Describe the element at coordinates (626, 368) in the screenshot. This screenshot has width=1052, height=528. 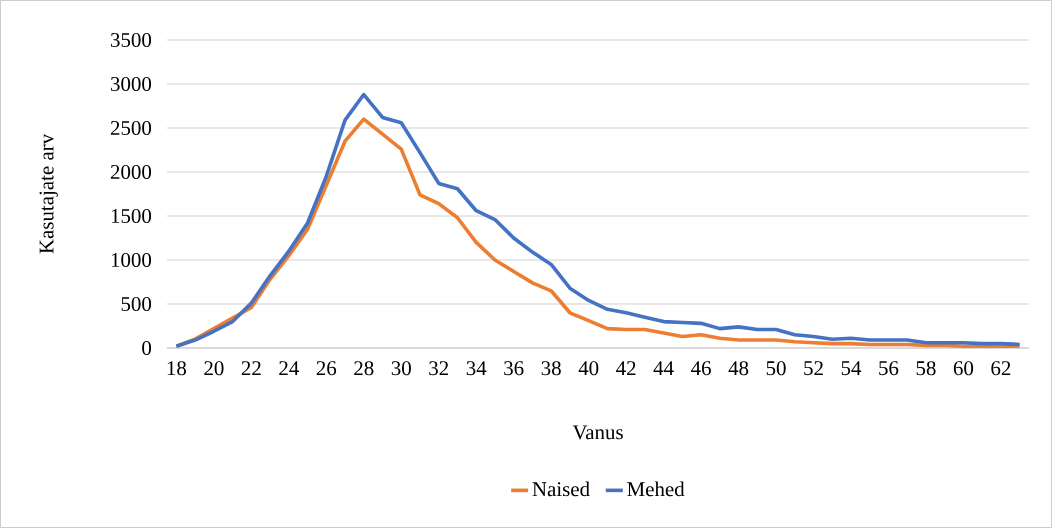
I see `x-tick-label: 42` at that location.